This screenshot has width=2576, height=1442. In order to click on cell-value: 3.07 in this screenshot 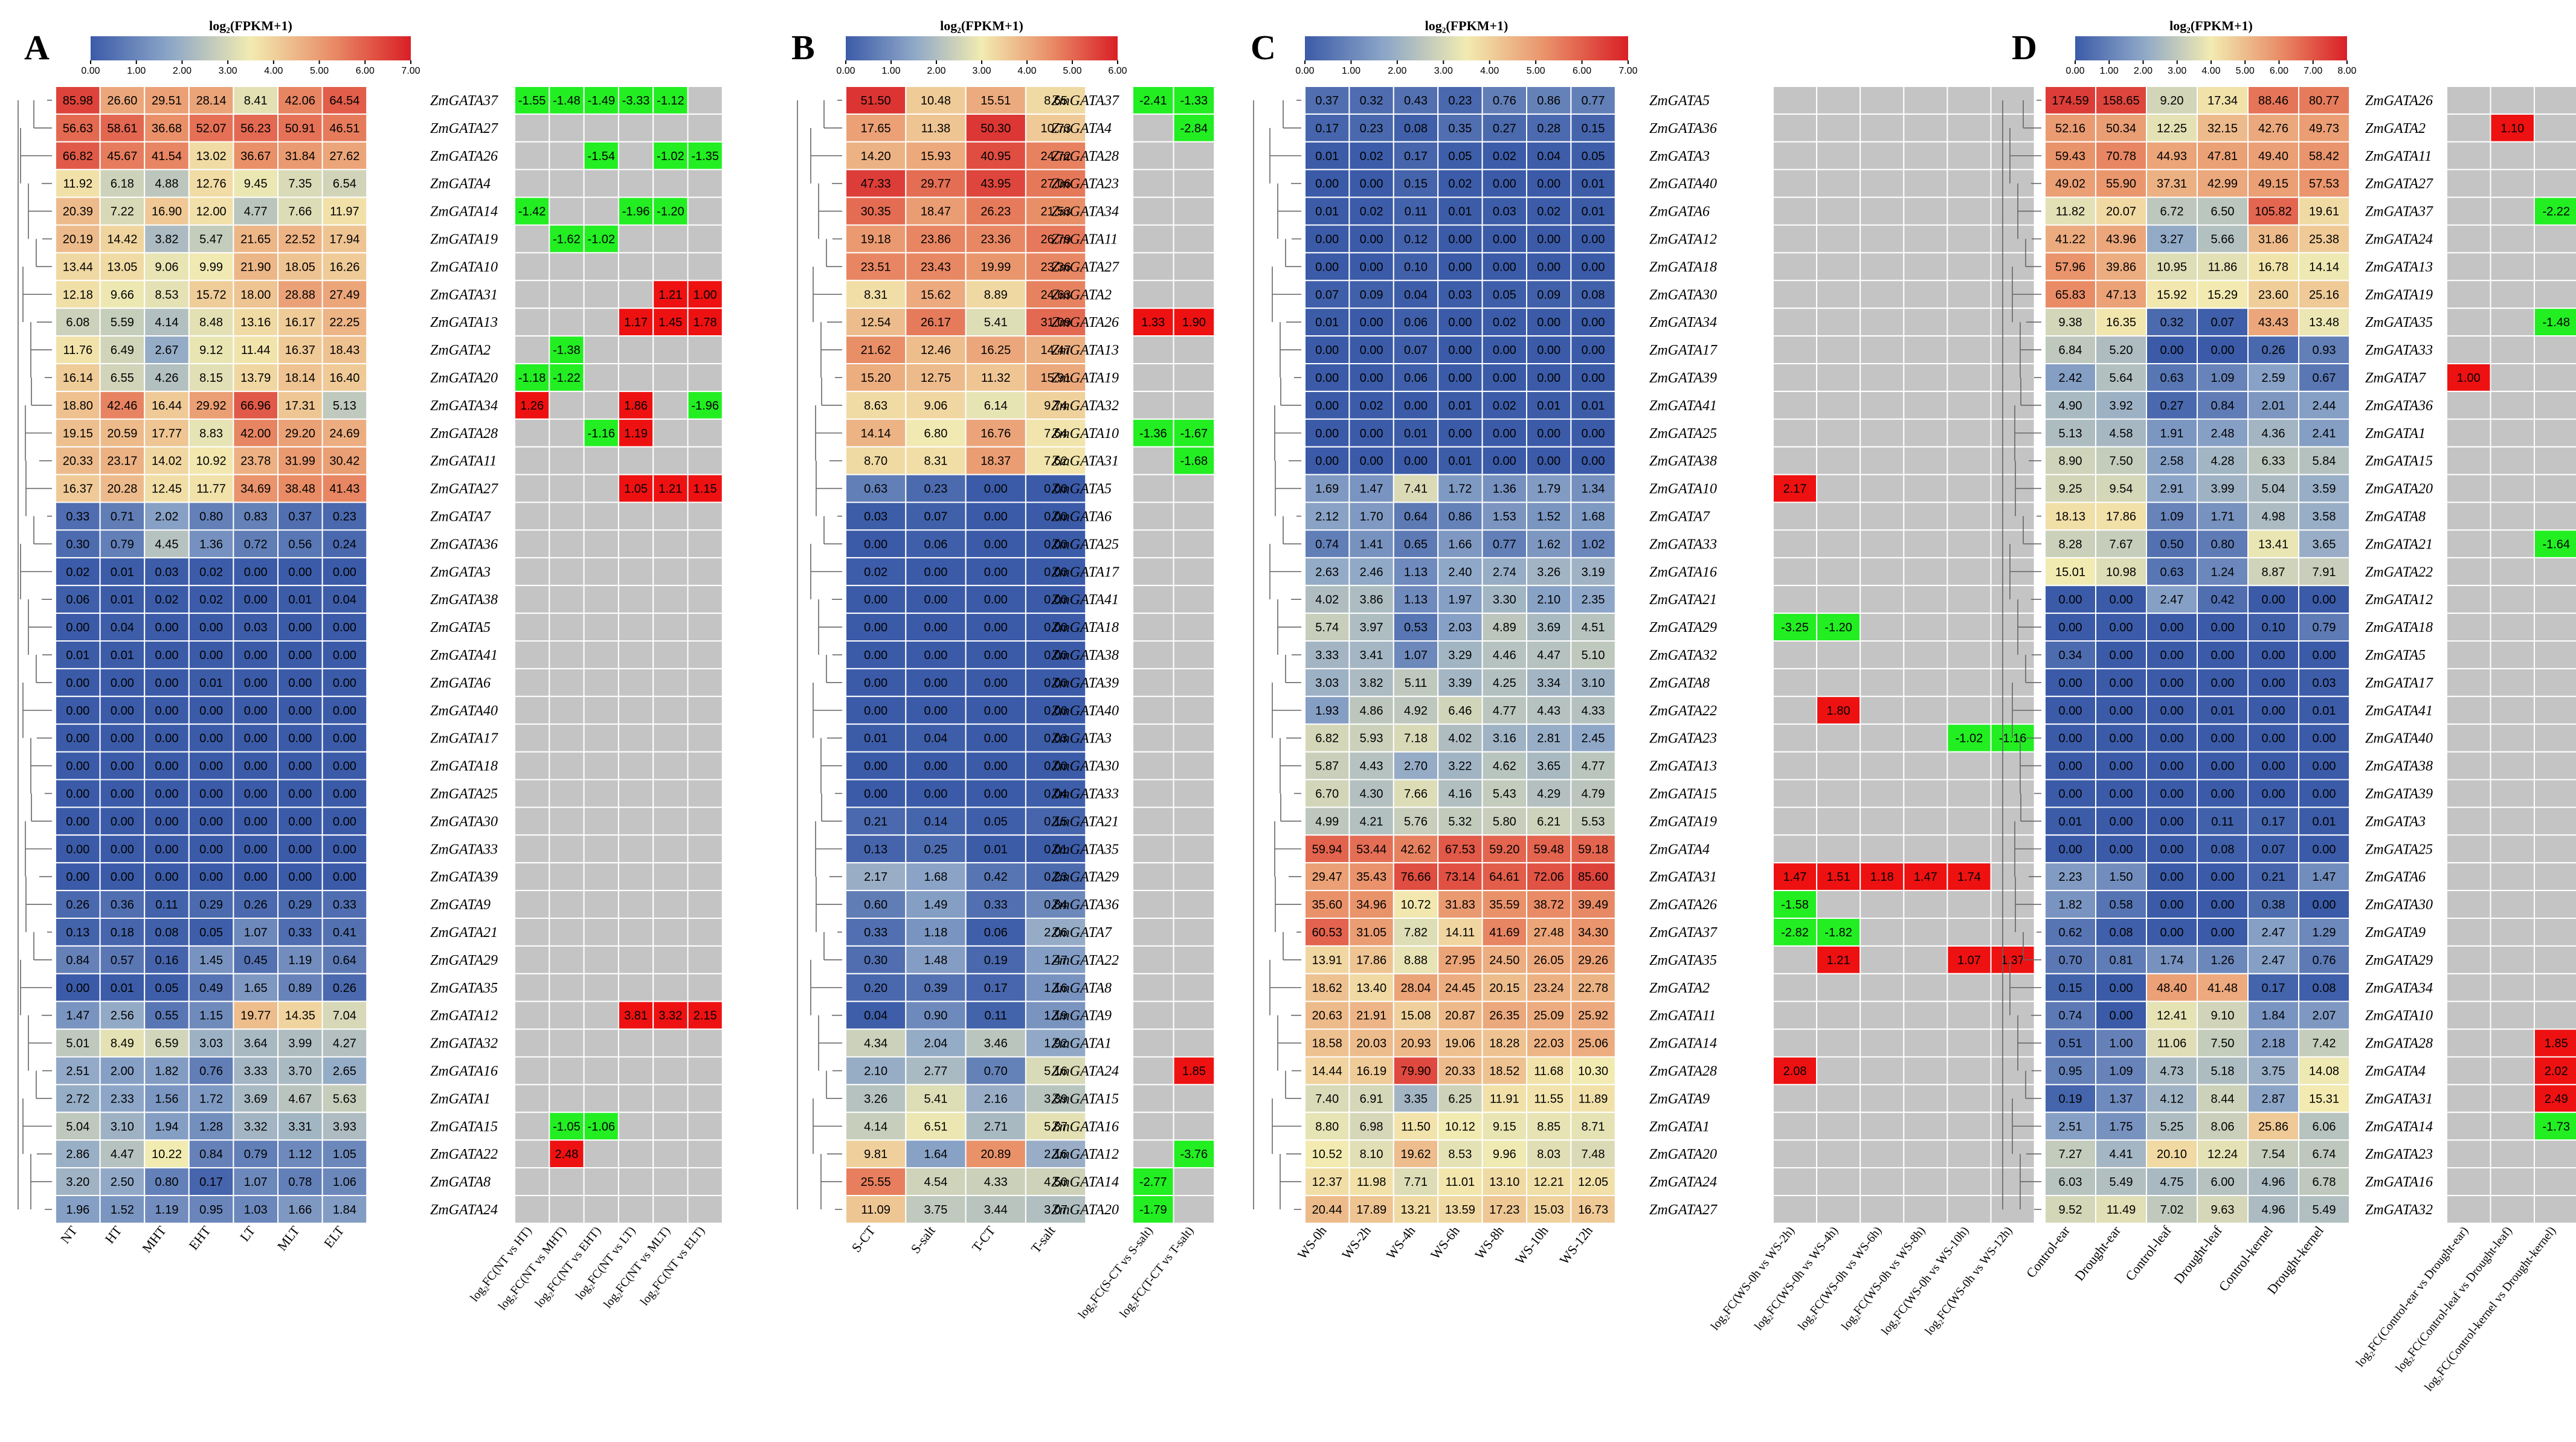, I will do `click(1055, 1210)`.